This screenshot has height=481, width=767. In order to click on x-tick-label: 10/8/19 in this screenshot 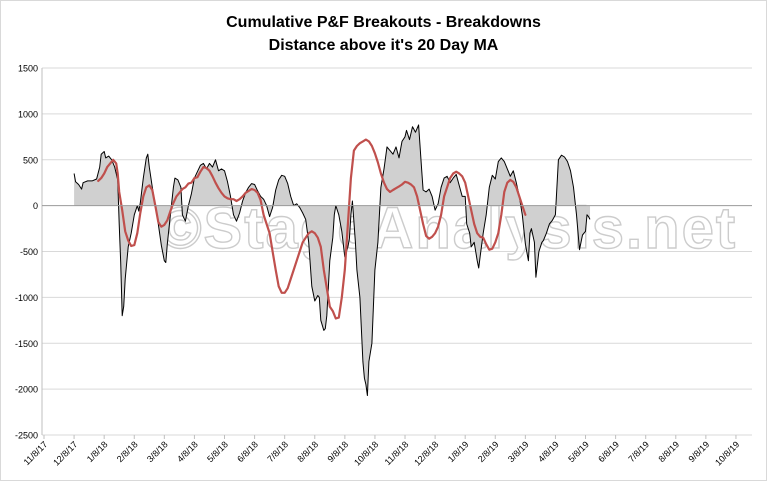, I will do `click(727, 453)`.